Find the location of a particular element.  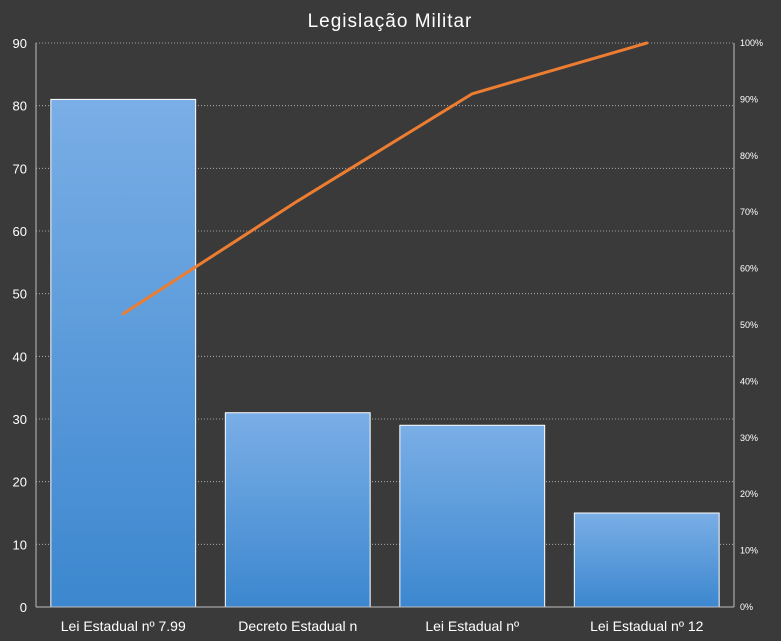

y-tick-label: 60 is located at coordinates (20, 231).